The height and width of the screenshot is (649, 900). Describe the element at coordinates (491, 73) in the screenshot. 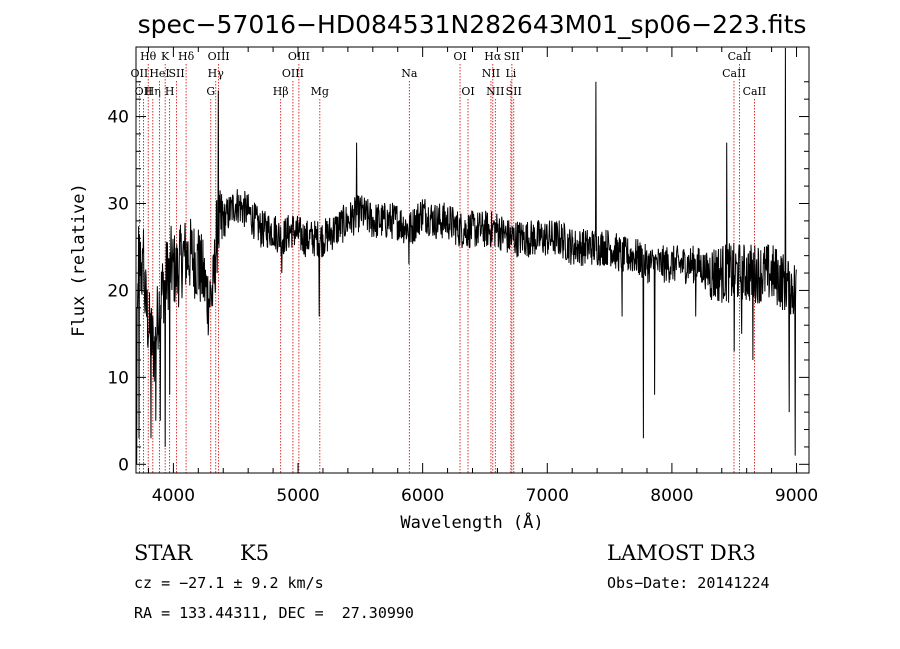

I see `line-label-19: NII` at that location.